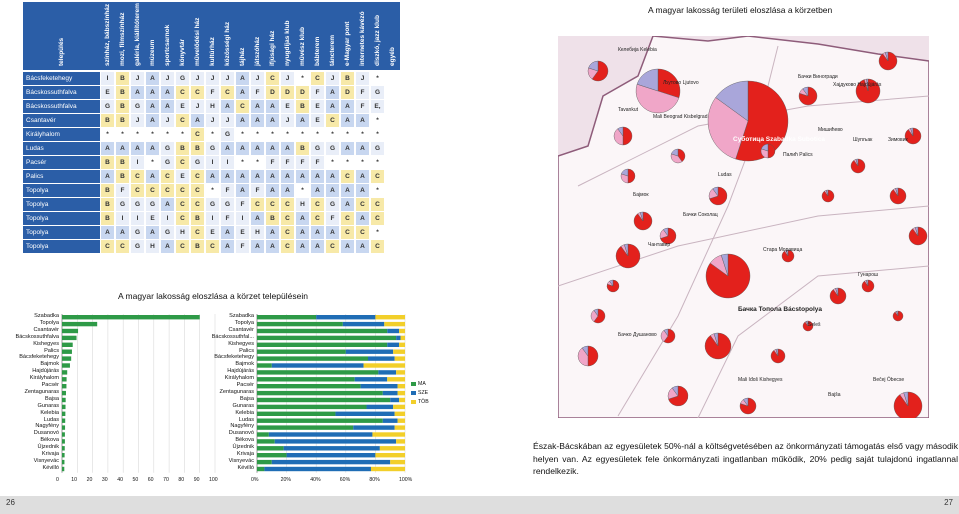 Image resolution: width=959 pixels, height=514 pixels. Describe the element at coordinates (212, 51) in the screenshot. I see `matrix-column-header-label: kultúrház` at that location.